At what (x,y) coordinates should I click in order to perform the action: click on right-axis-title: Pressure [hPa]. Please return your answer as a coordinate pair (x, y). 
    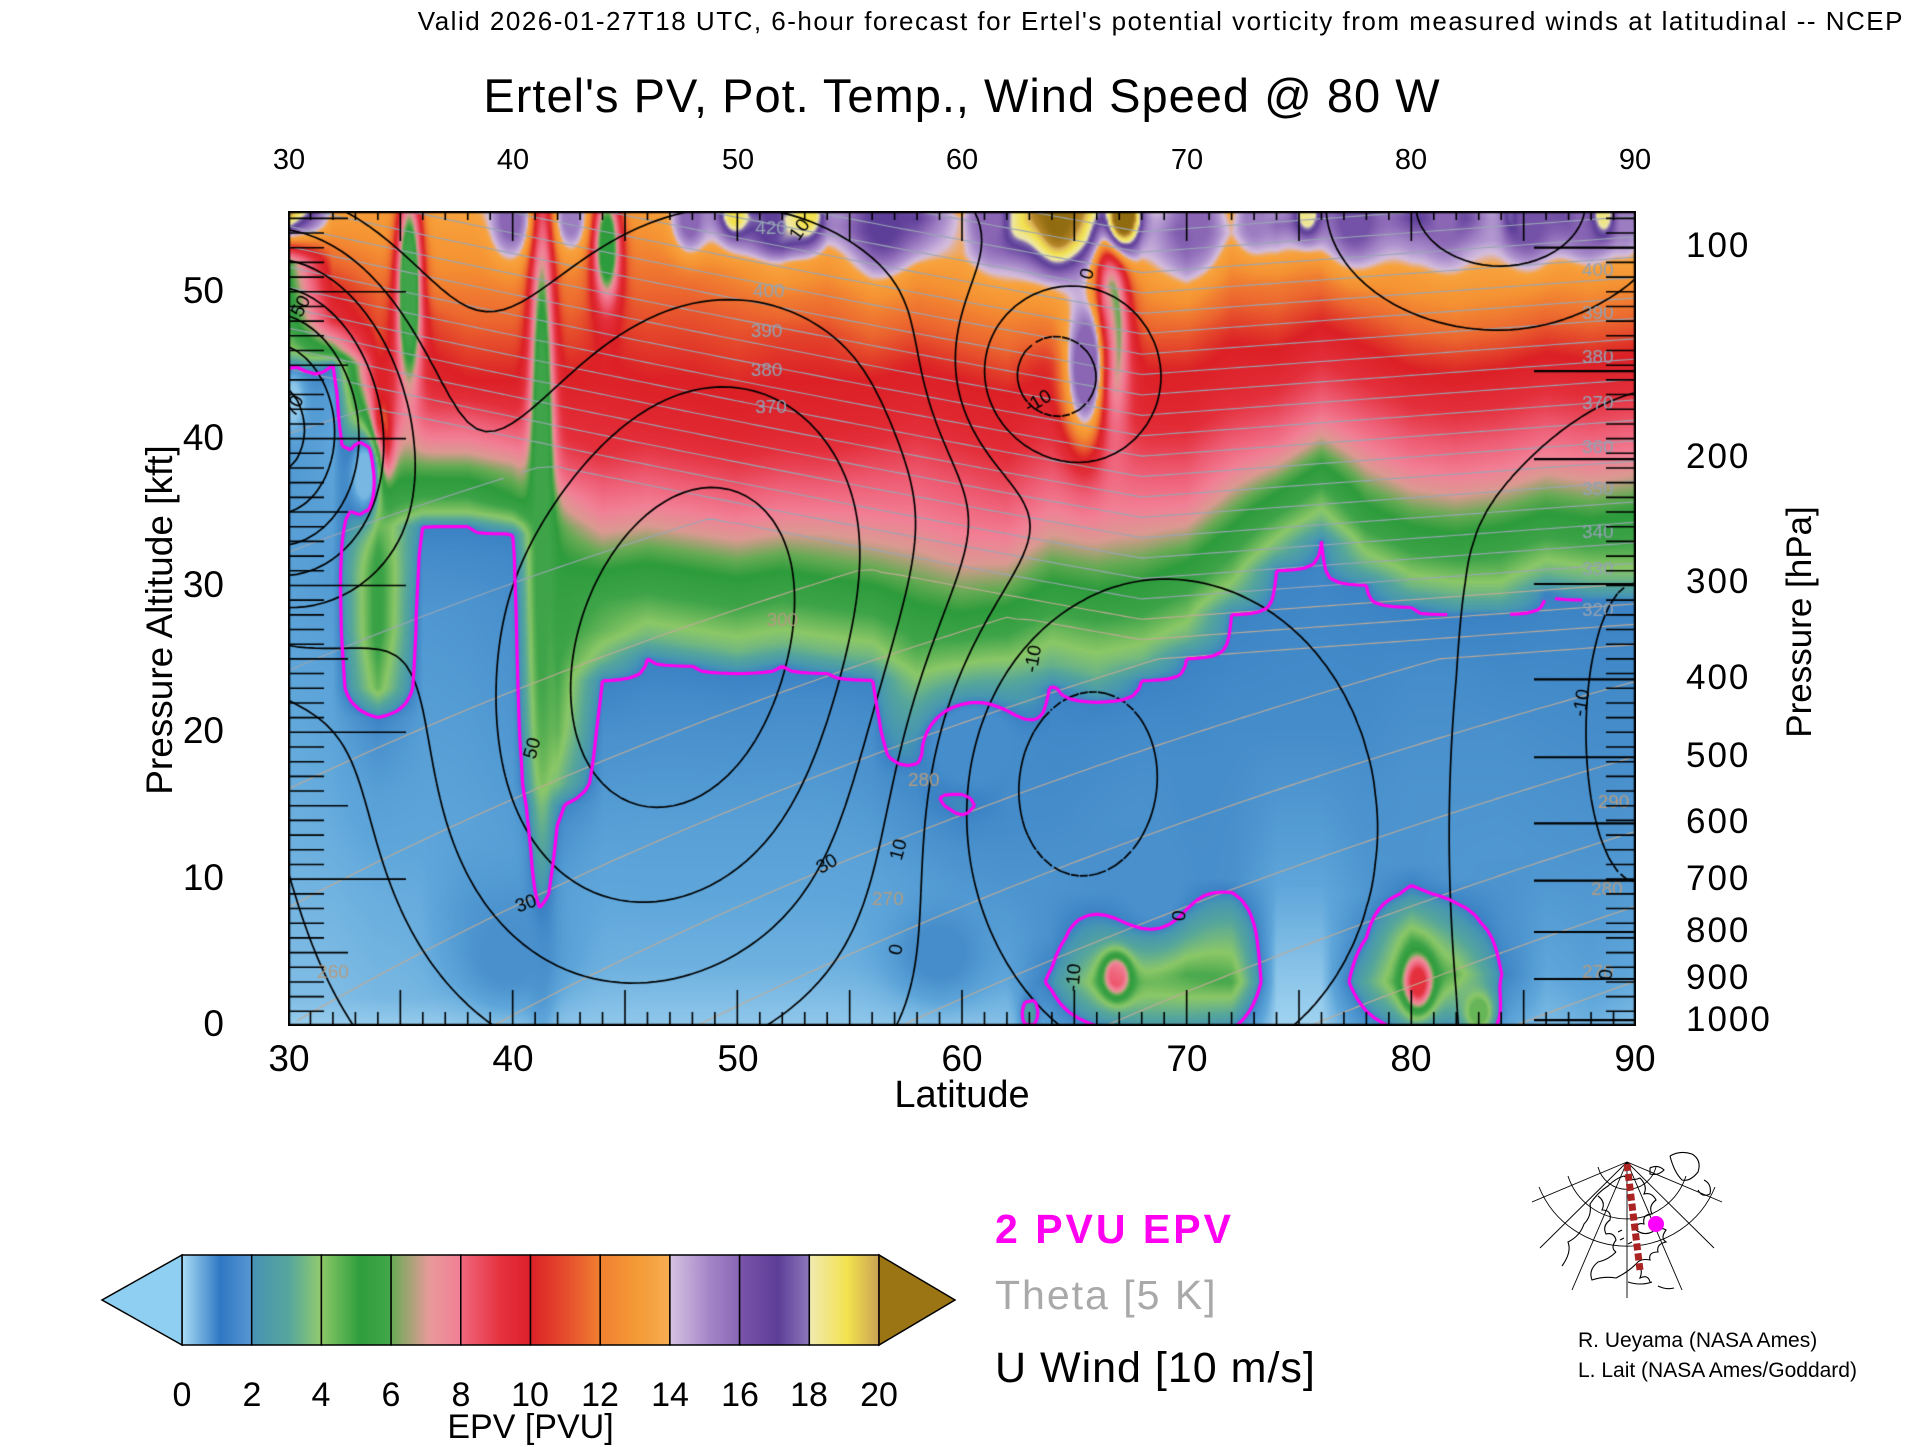
    Looking at the image, I should click on (1799, 622).